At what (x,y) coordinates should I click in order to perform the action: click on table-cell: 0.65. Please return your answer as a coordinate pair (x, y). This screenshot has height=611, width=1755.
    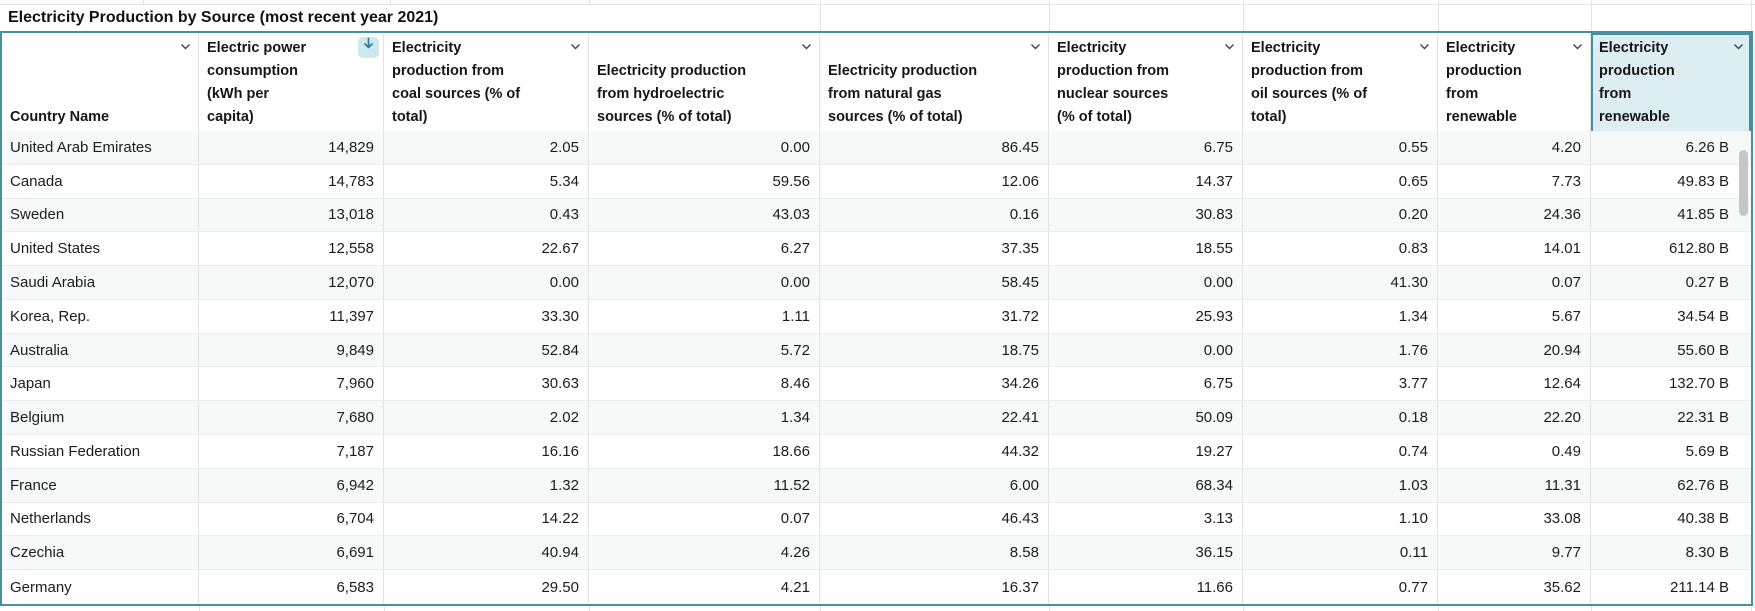
    Looking at the image, I should click on (1340, 181).